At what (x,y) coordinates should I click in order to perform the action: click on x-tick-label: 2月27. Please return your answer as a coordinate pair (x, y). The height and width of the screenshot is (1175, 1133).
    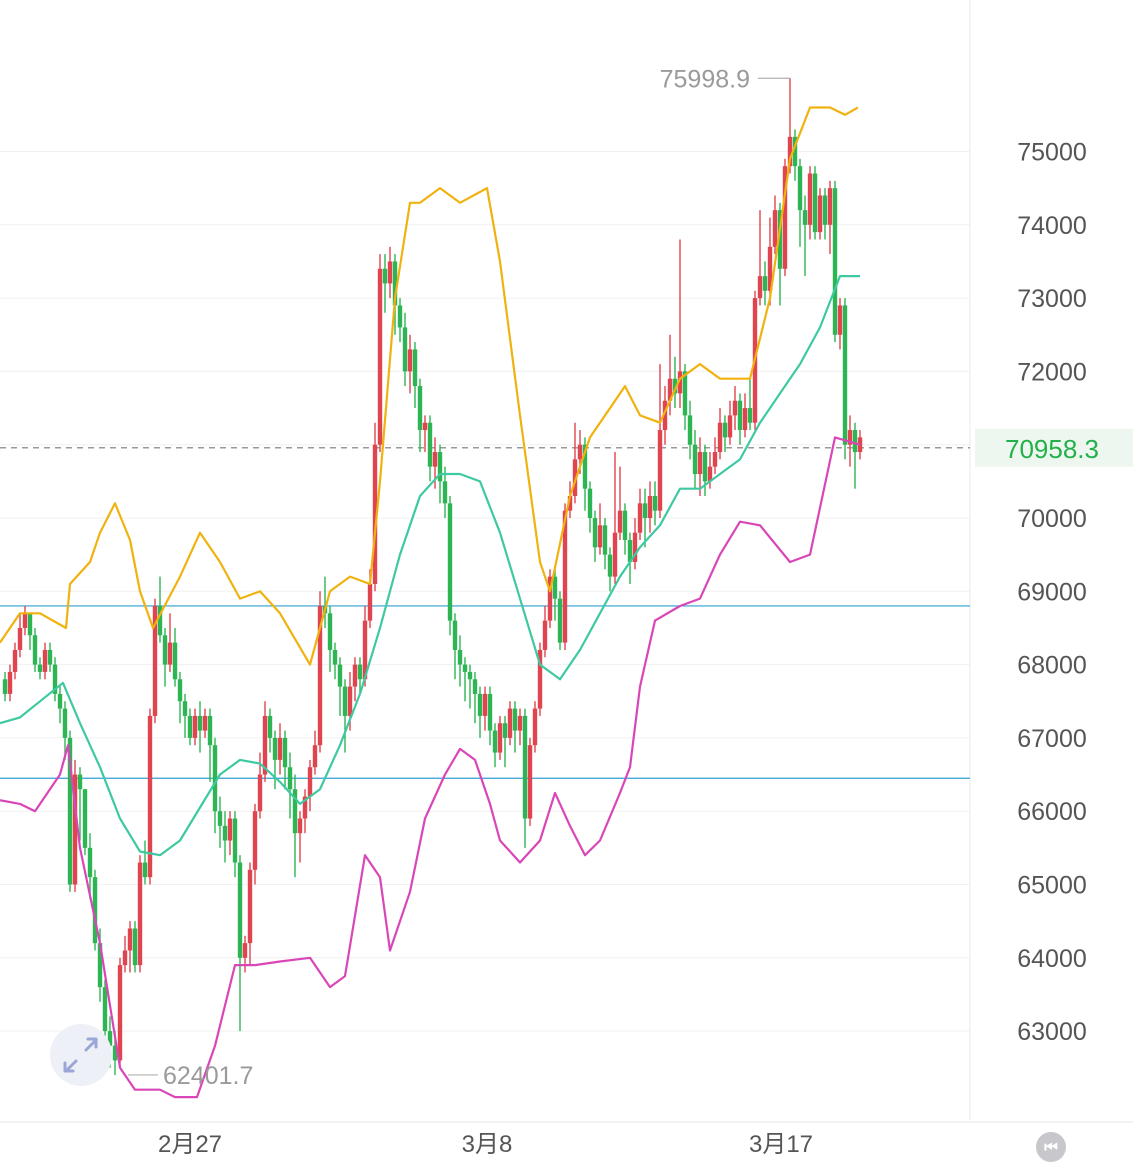
    Looking at the image, I should click on (190, 1144).